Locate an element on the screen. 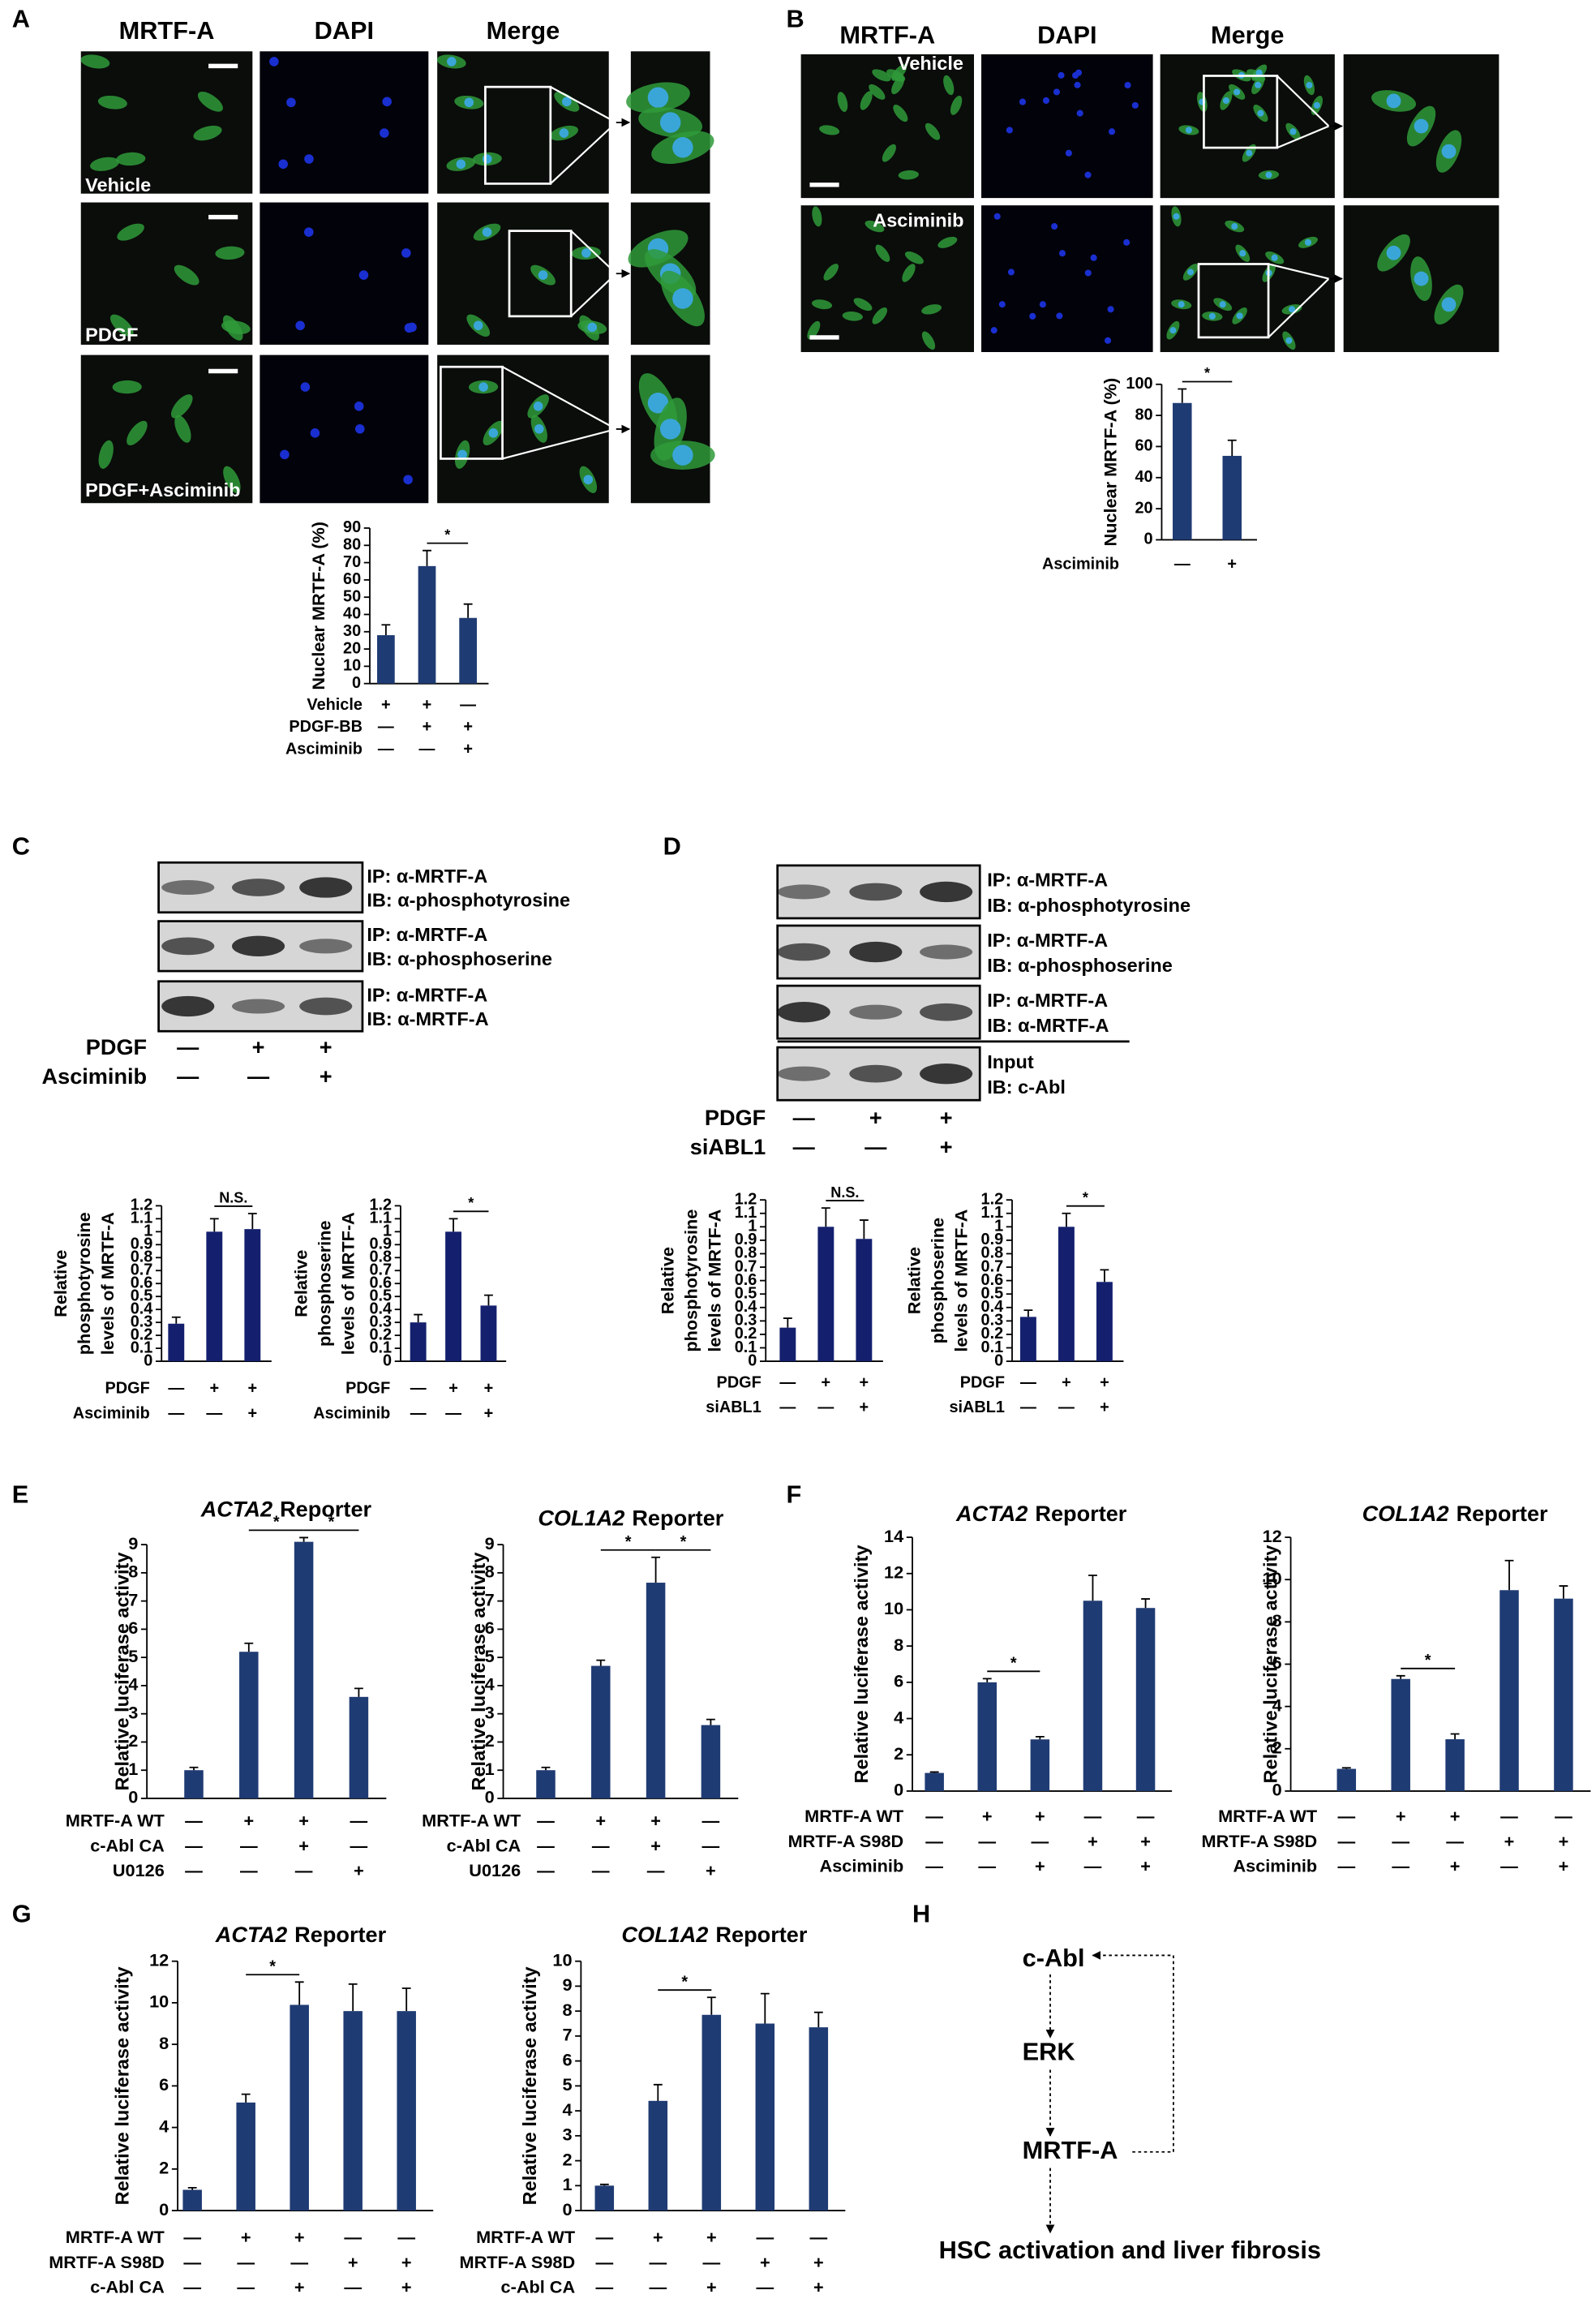  column-header: MRTF-A is located at coordinates (887, 34).